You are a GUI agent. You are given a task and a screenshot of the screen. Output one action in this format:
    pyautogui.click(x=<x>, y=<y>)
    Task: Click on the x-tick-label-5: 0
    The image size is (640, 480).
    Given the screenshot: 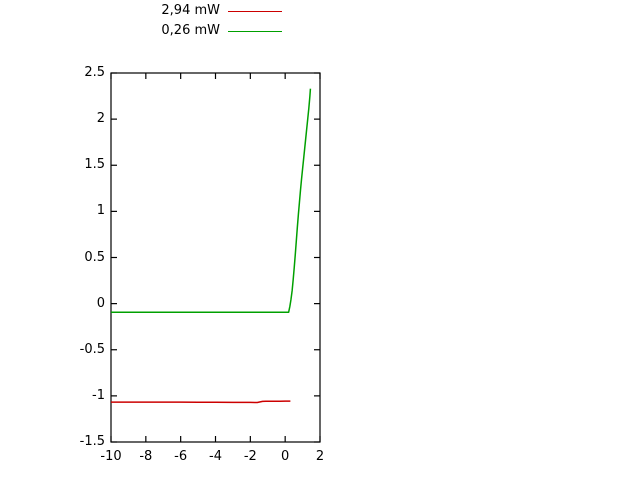 What is the action you would take?
    pyautogui.click(x=285, y=456)
    